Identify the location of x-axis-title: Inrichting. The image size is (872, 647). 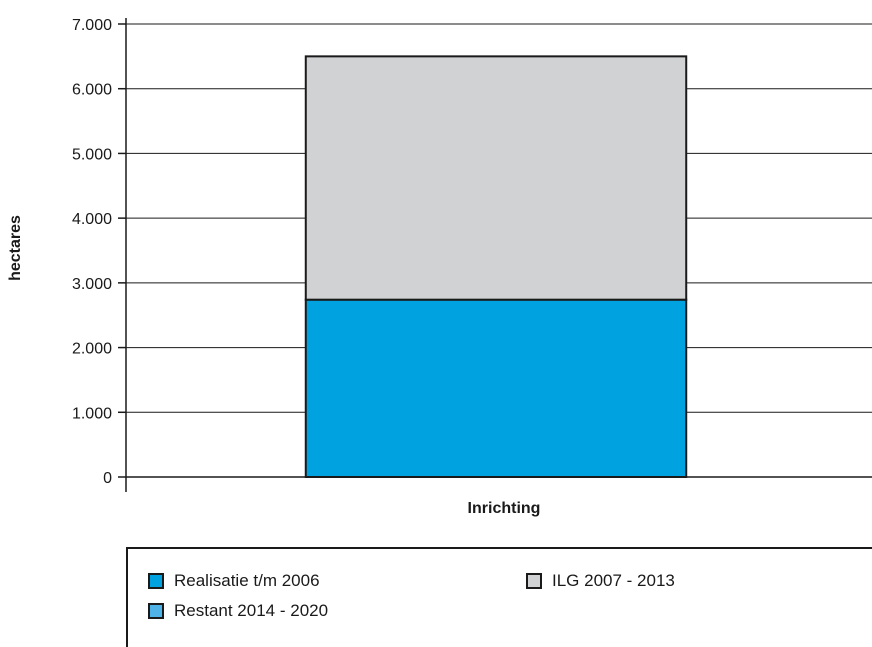
(504, 508).